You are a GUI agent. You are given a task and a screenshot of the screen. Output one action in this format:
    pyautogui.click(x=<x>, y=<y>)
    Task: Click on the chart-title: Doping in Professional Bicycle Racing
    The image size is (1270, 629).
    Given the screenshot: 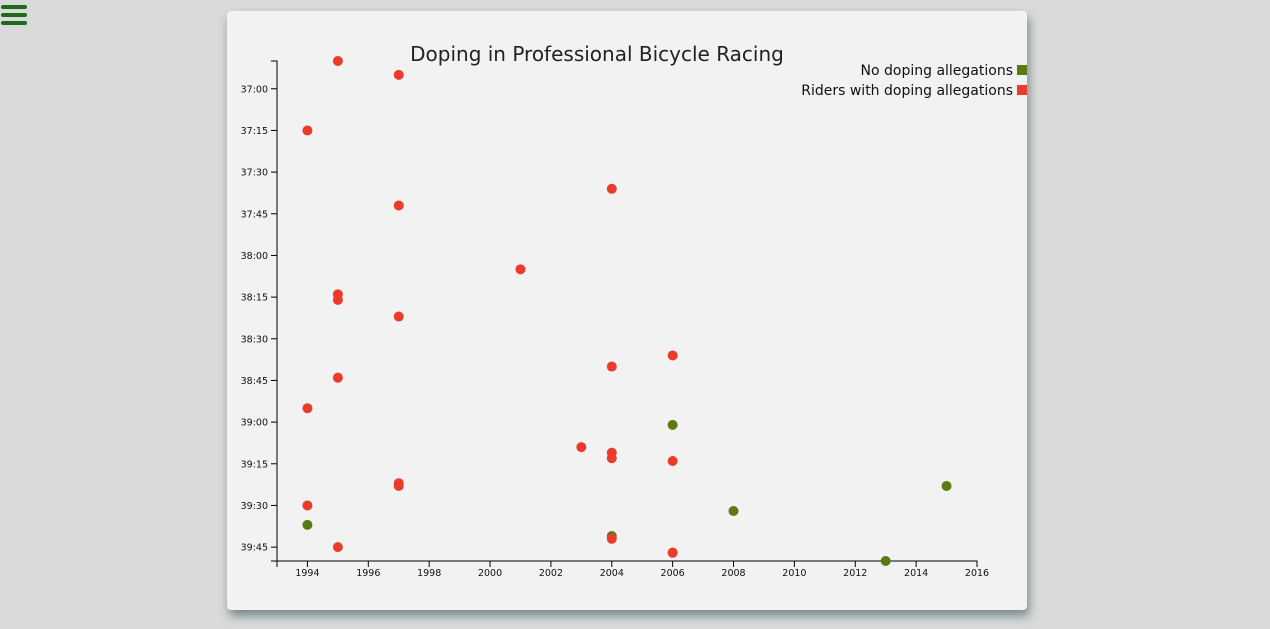 What is the action you would take?
    pyautogui.click(x=597, y=54)
    